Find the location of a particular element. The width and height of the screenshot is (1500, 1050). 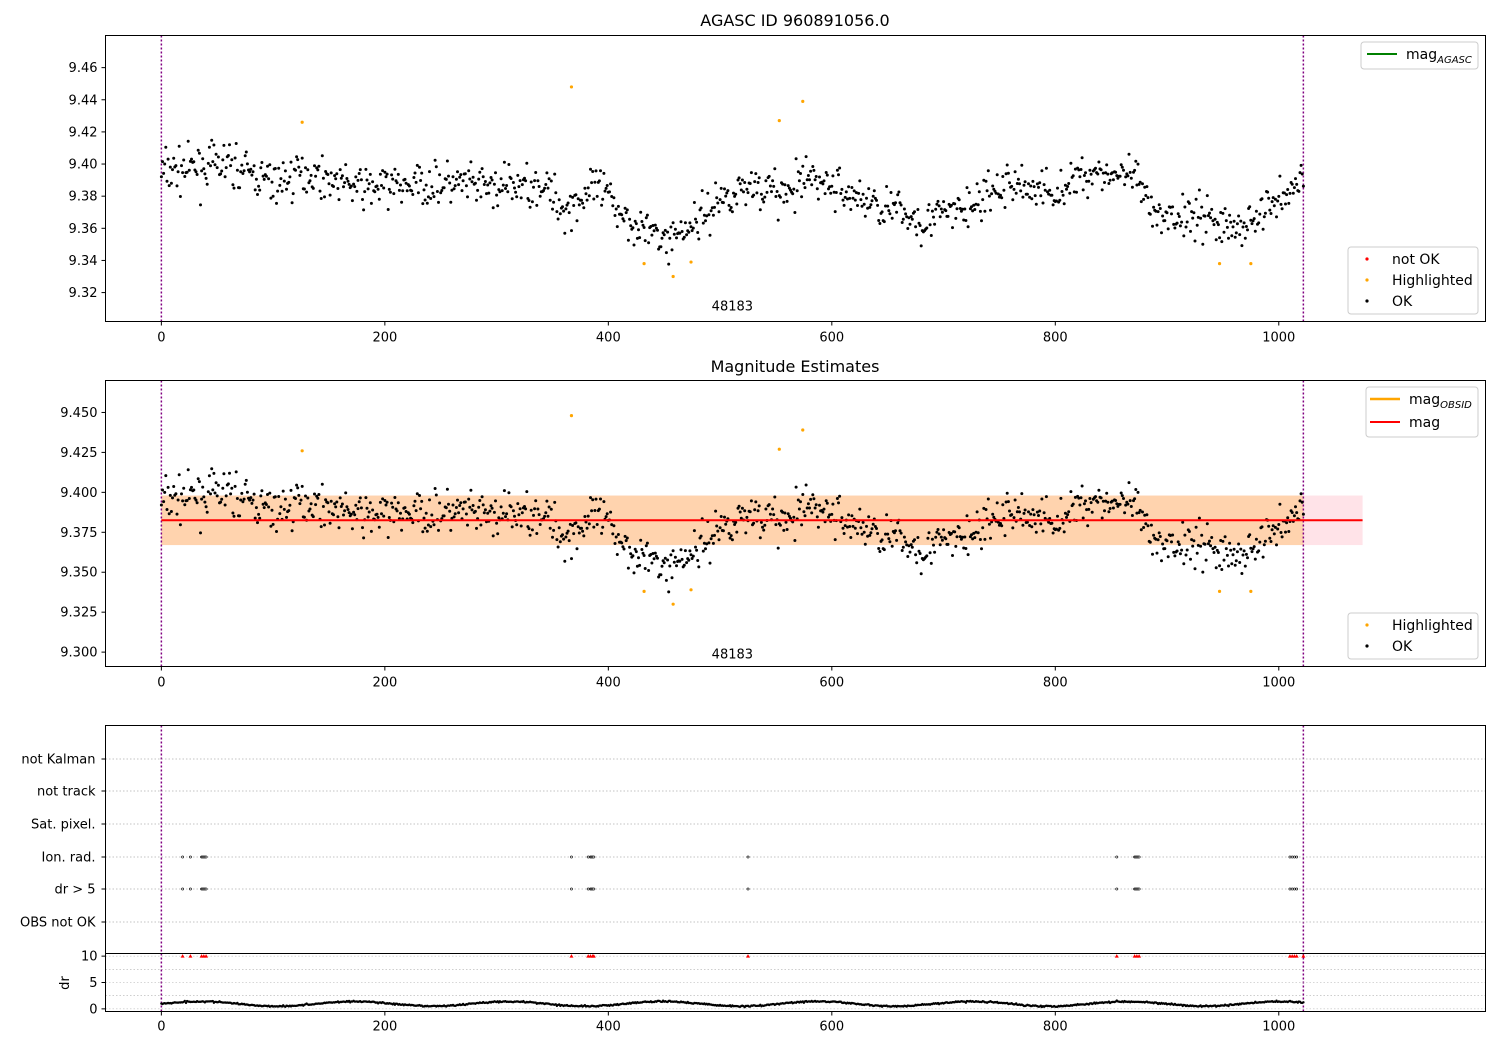

y-tick-label: 9.46 is located at coordinates (83, 68).